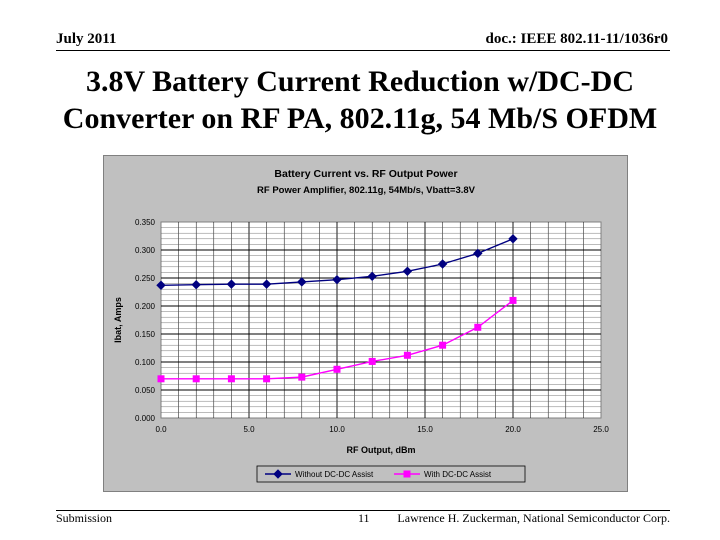 This screenshot has width=720, height=540. What do you see at coordinates (145, 418) in the screenshot?
I see `y-tick-label: 0.000` at bounding box center [145, 418].